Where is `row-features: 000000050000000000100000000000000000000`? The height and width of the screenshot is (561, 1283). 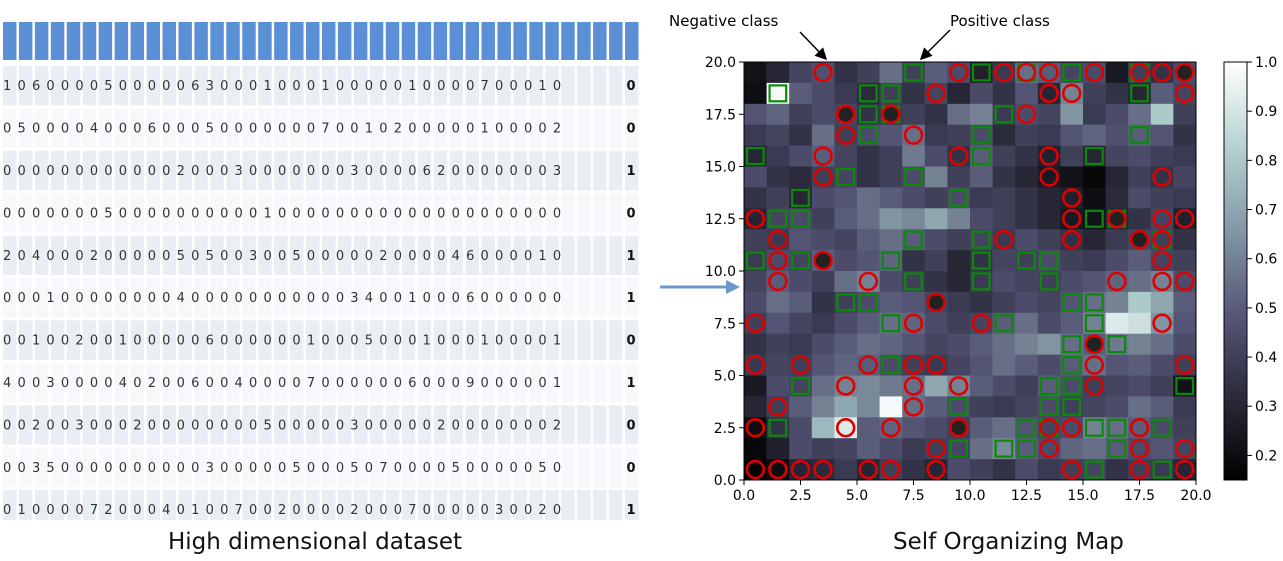 row-features: 000000050000000000100000000000000000000 is located at coordinates (285, 213).